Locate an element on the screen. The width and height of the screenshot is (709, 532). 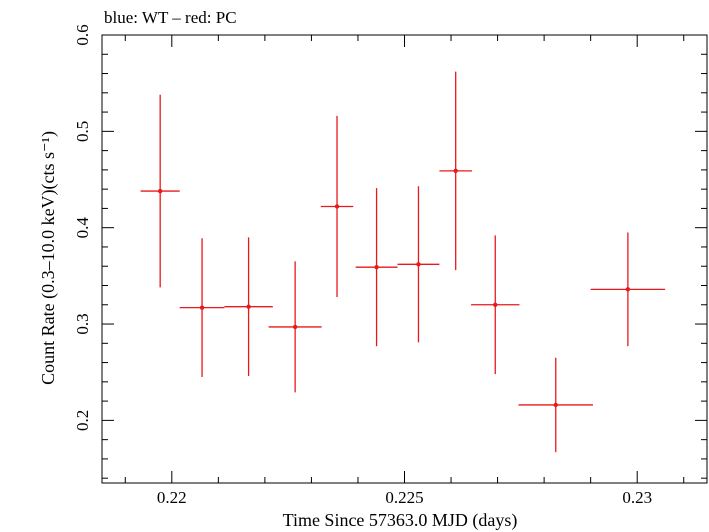
y-axis-label: Count Rate (0.3–10.0 keV)(cts s⁻¹) is located at coordinates (48, 258).